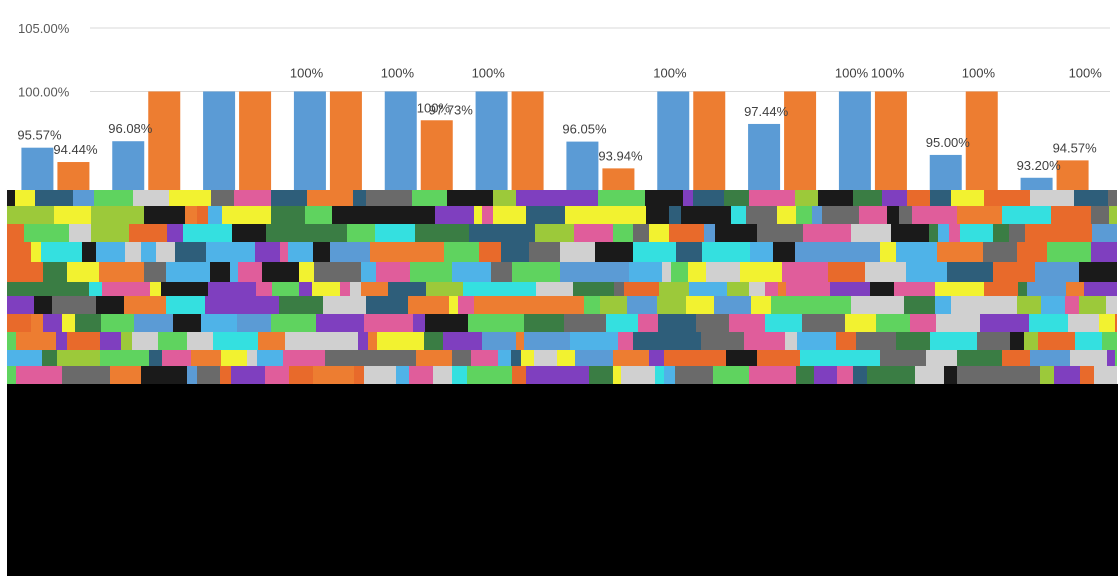 This screenshot has height=576, width=1118. I want to click on y-tick-label-1: 100.00%, so click(44, 91).